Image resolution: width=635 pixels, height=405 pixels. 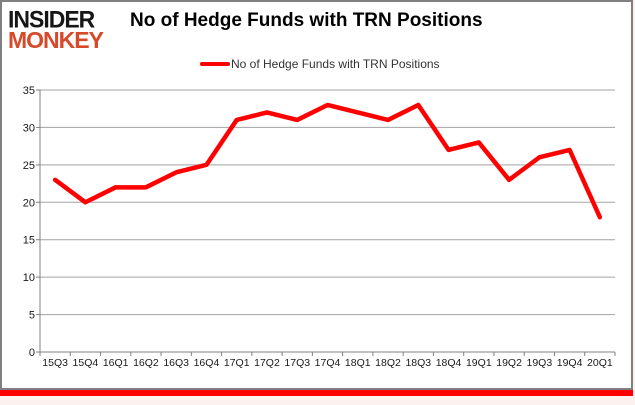 What do you see at coordinates (29, 166) in the screenshot?
I see `y-tick-label: 25` at bounding box center [29, 166].